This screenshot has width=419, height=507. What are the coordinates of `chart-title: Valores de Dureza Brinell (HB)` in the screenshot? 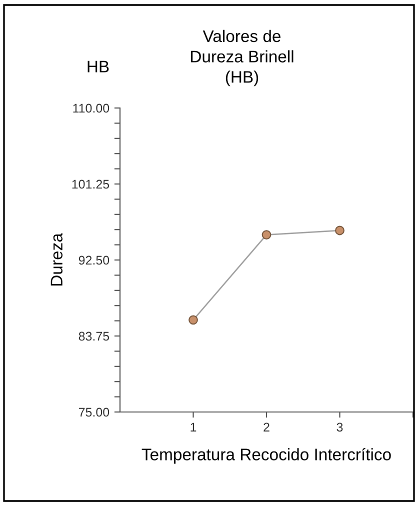 It's located at (242, 58).